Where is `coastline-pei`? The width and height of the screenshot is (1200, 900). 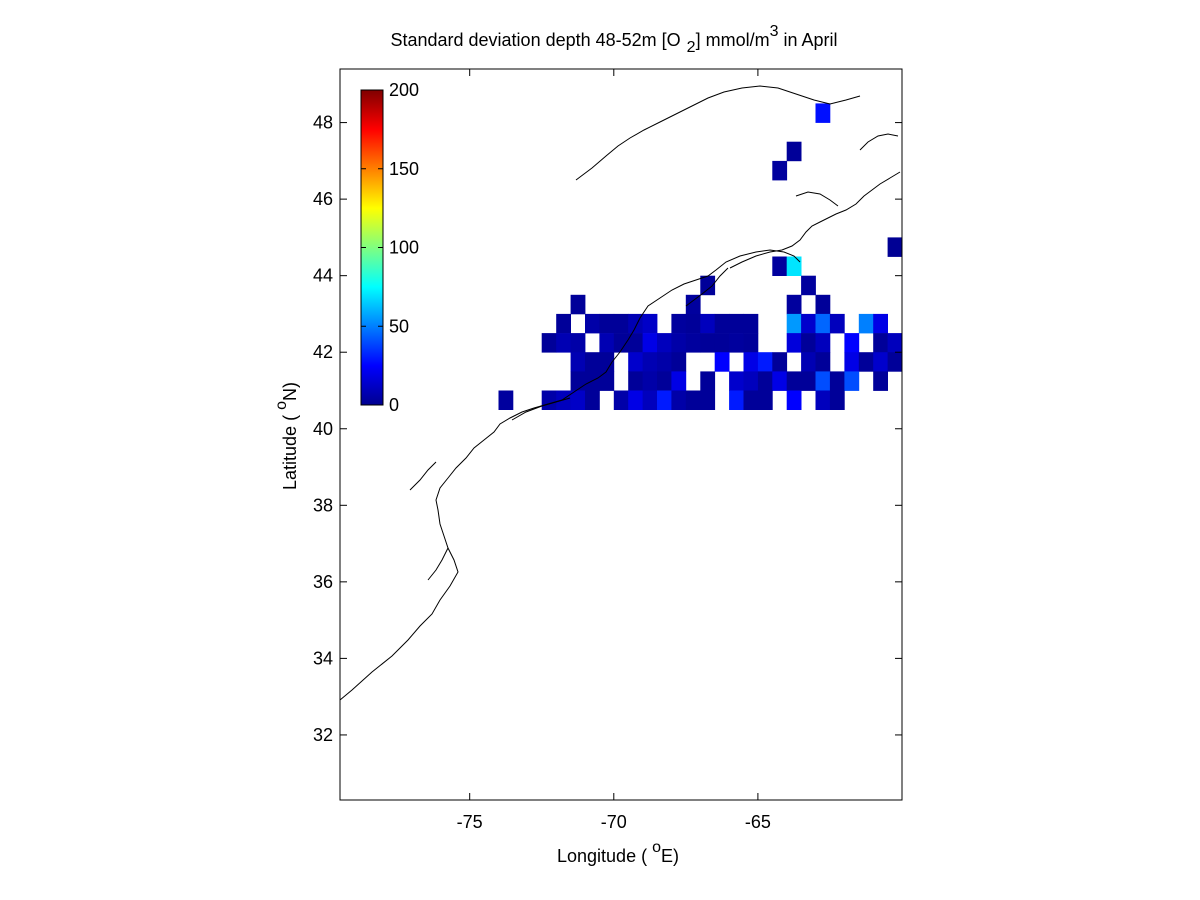
coastline-pei is located at coordinates (817, 199).